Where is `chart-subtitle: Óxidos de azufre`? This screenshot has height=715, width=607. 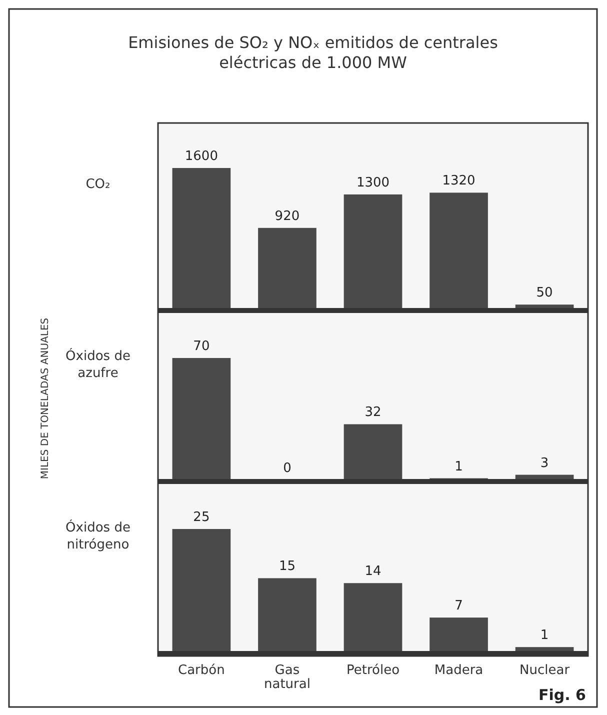
chart-subtitle: Óxidos de azufre is located at coordinates (98, 364).